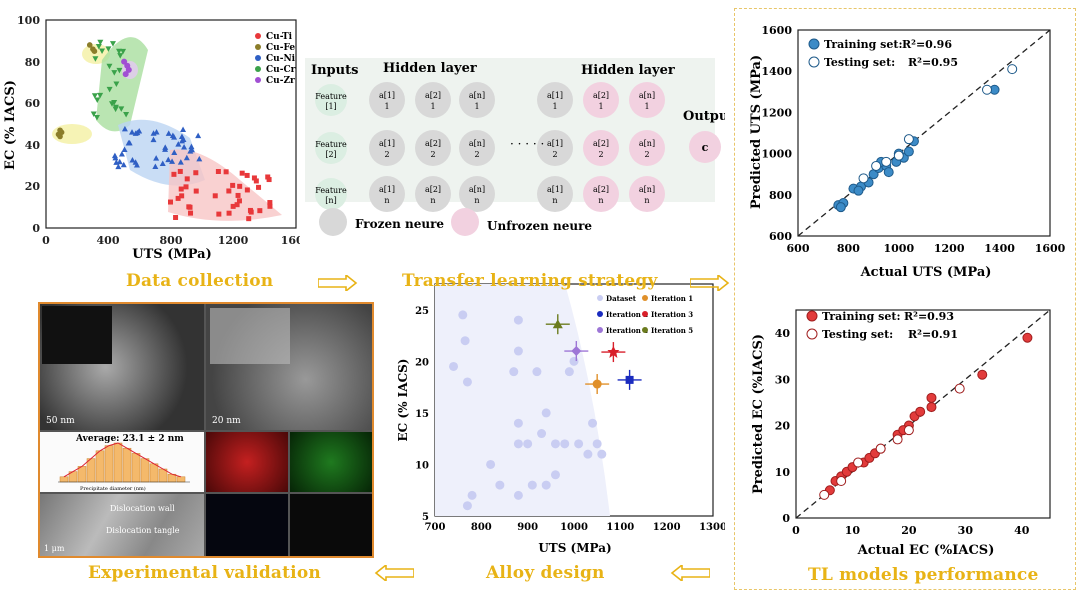 Image resolution: width=1080 pixels, height=591 pixels. I want to click on stage-alloy-design: Alloy design, so click(545, 573).